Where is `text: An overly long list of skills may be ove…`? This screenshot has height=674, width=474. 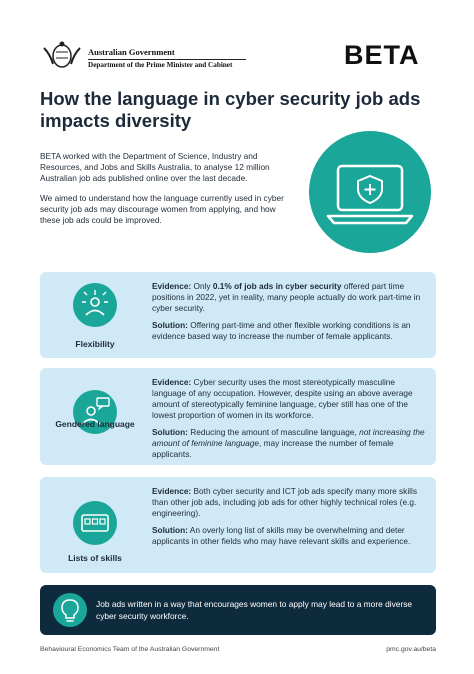 text: An overly long list of skills may be ove… is located at coordinates (281, 535).